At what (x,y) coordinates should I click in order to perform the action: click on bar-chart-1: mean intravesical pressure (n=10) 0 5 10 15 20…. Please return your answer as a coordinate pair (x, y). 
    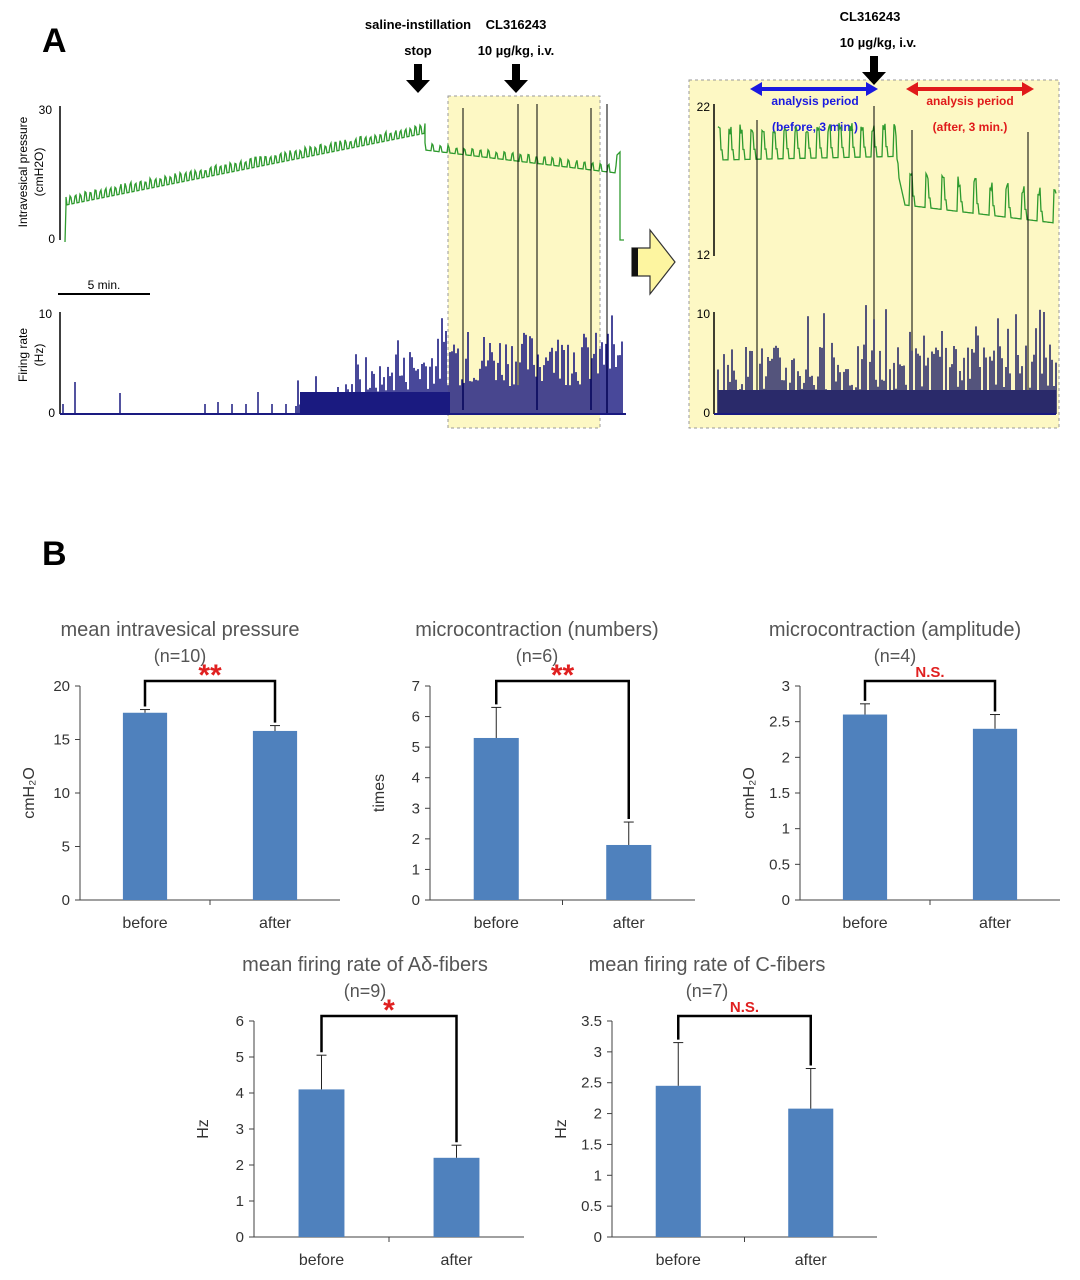
    Looking at the image, I should click on (180, 775).